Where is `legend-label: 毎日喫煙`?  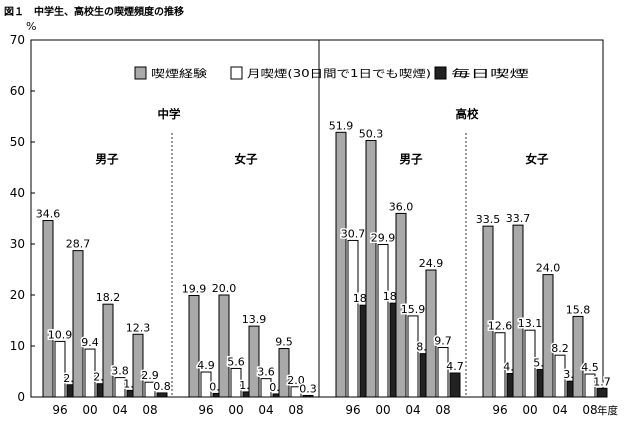
legend-label: 毎日喫煙 is located at coordinates (490, 73).